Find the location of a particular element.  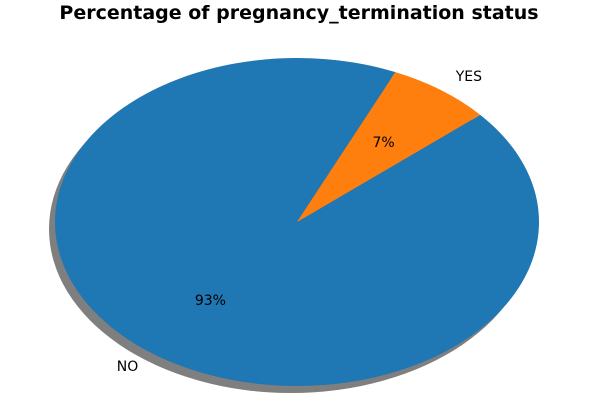

percent-label-no: 93% is located at coordinates (210, 301).